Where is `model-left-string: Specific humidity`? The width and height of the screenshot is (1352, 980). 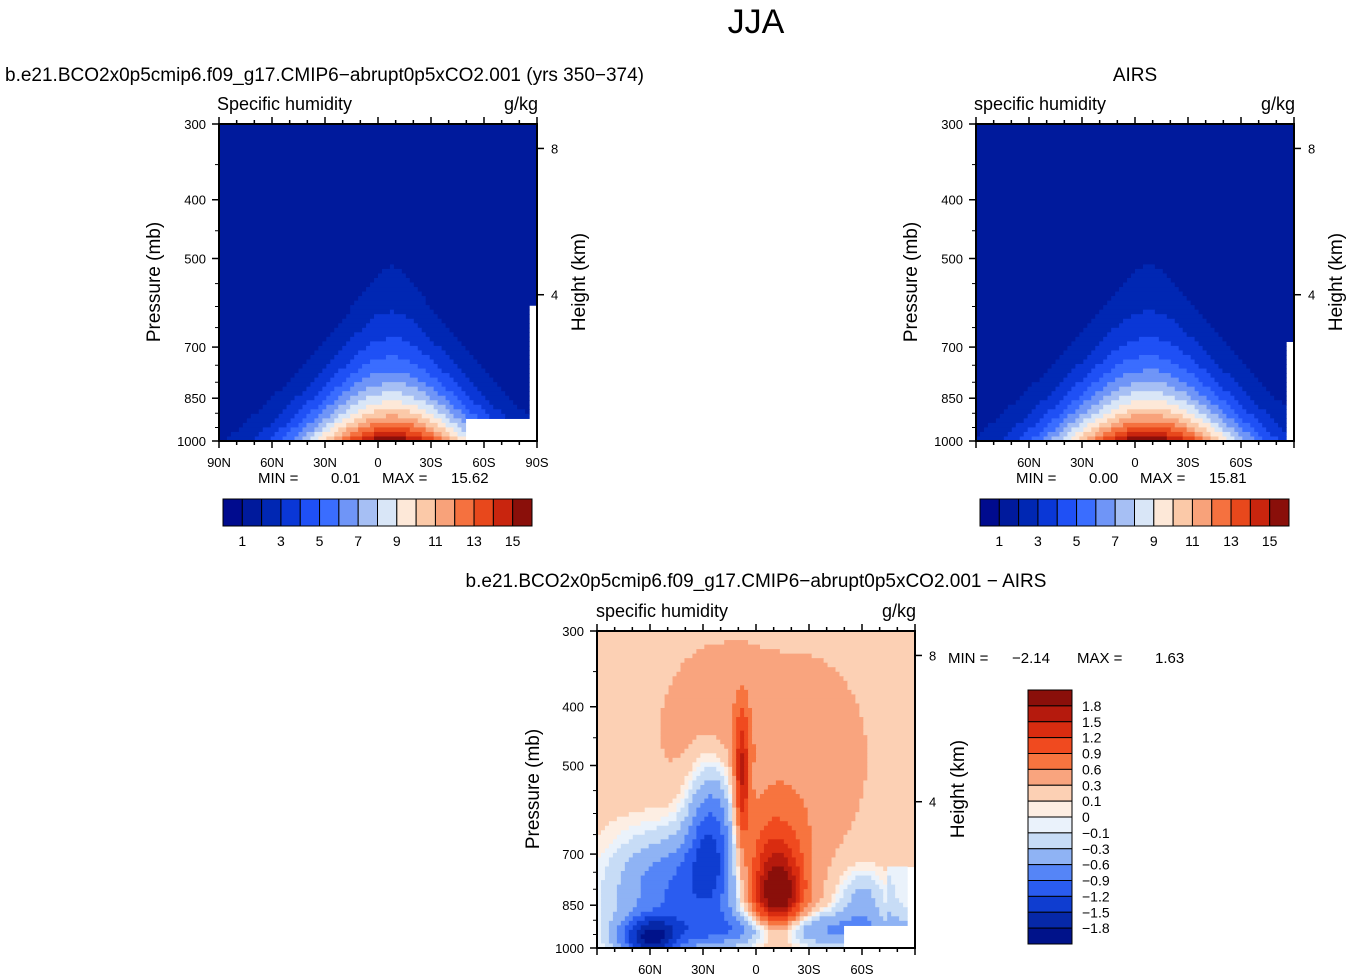
model-left-string: Specific humidity is located at coordinates (284, 104).